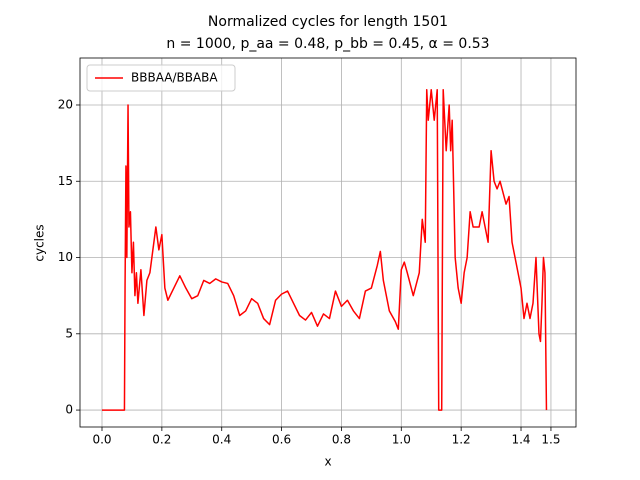  Describe the element at coordinates (461, 440) in the screenshot. I see `x-tick-label: 1.2` at that location.